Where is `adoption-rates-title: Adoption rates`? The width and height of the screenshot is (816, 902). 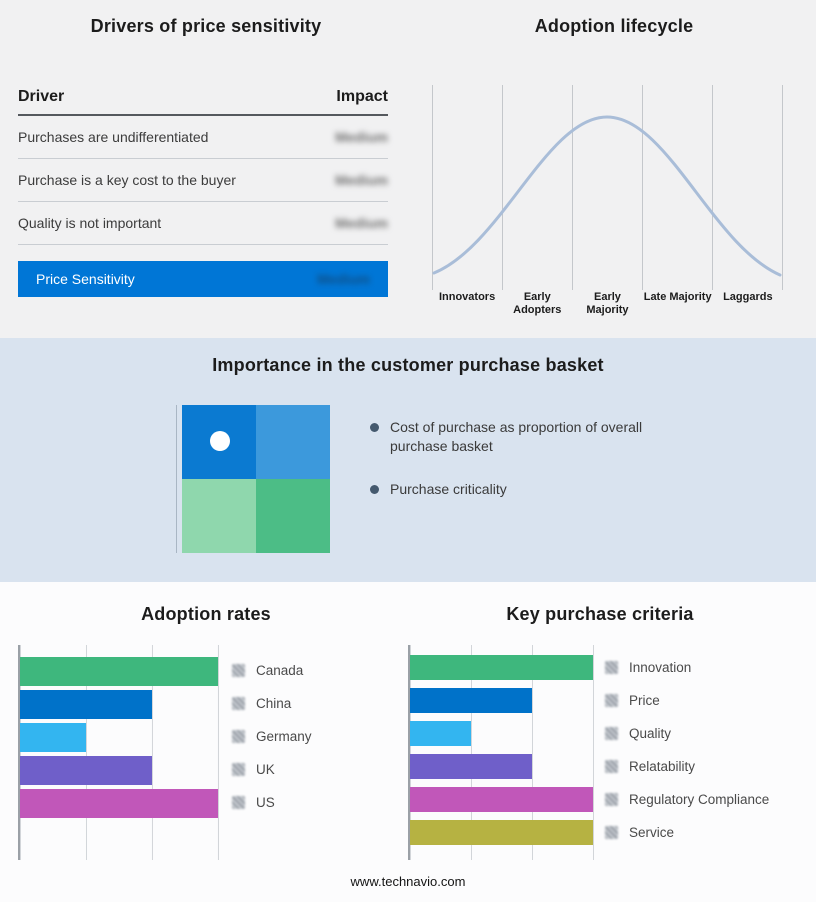
adoption-rates-title: Adoption rates is located at coordinates (206, 614).